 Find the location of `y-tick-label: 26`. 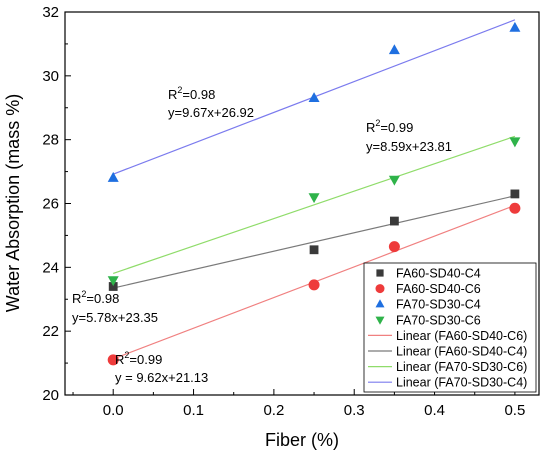

y-tick-label: 26 is located at coordinates (50, 204).